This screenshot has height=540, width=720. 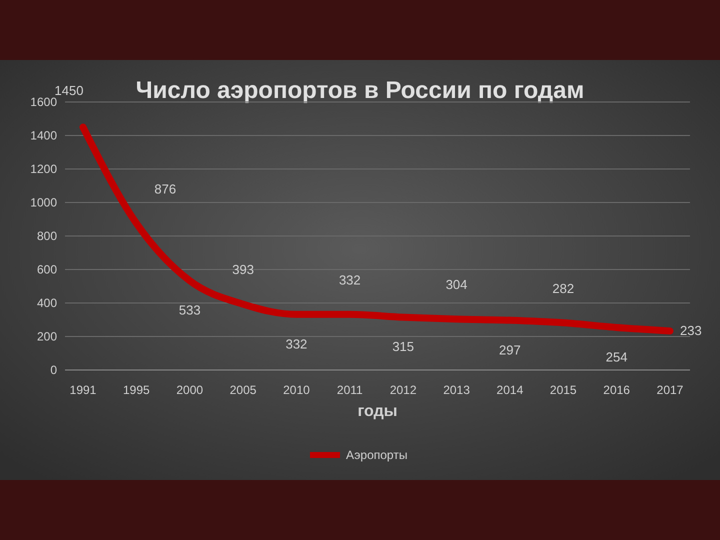 I want to click on x-tick-label: 1995, so click(x=136, y=390).